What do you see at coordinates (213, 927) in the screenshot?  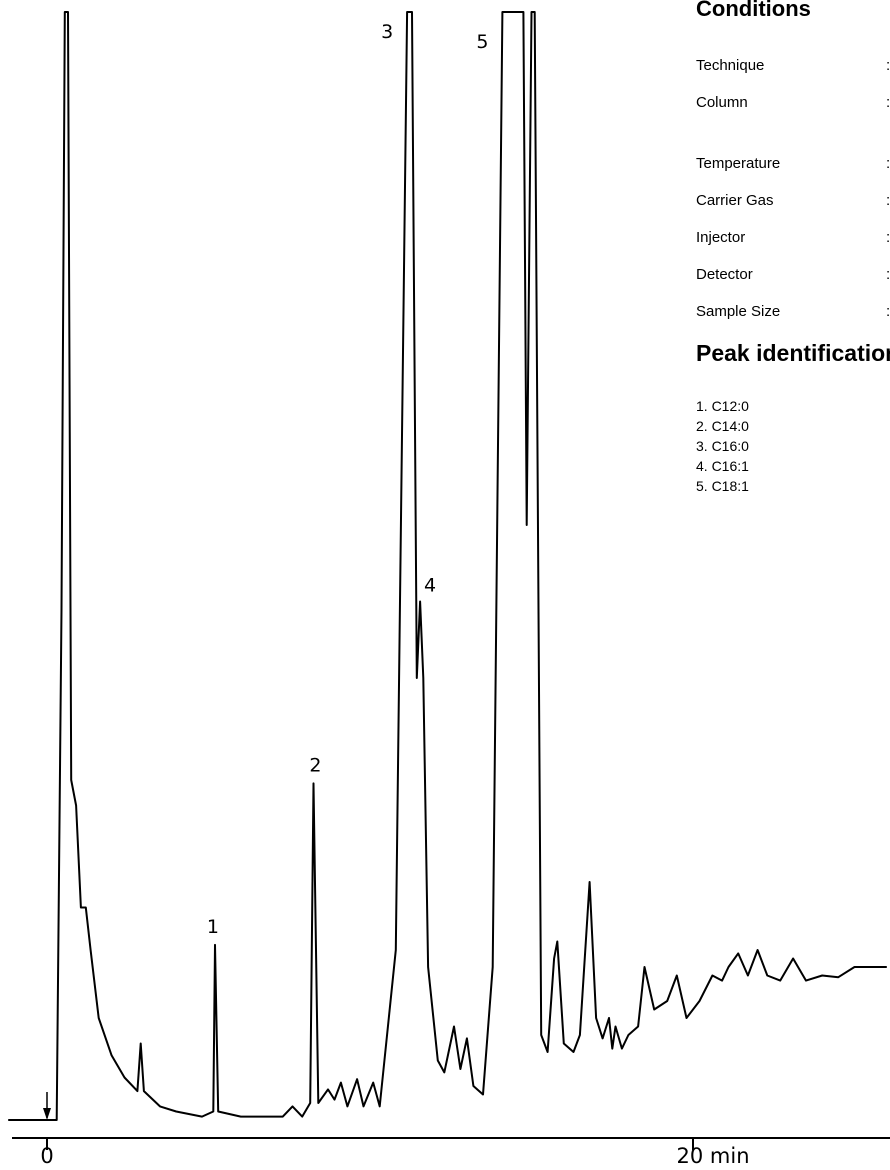 I see `peak-label: 1` at bounding box center [213, 927].